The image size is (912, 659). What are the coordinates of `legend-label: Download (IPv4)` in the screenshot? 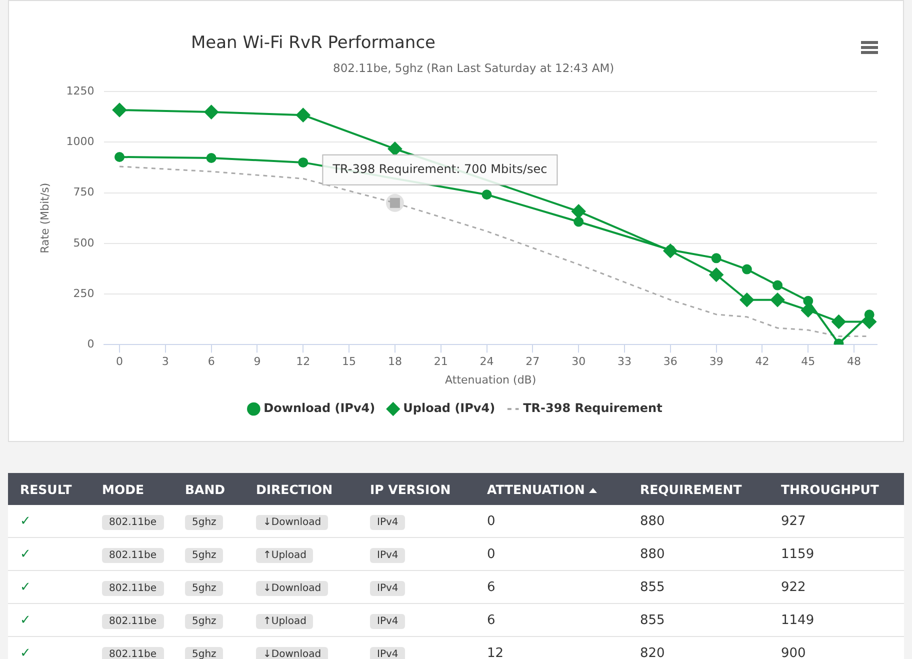 It's located at (320, 408).